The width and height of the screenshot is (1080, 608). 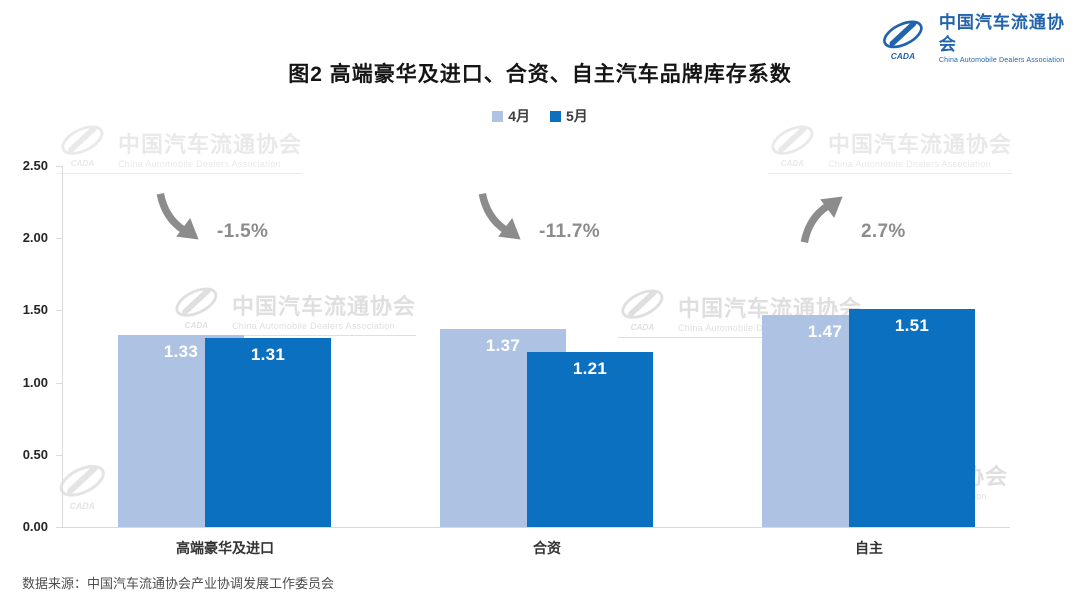 I want to click on cada-logo-icon: CADA, so click(x=903, y=40).